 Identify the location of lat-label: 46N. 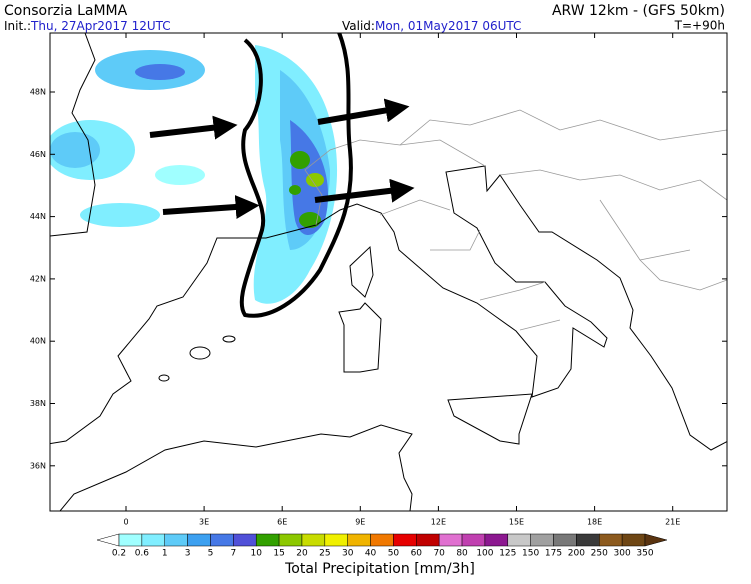
(38, 154).